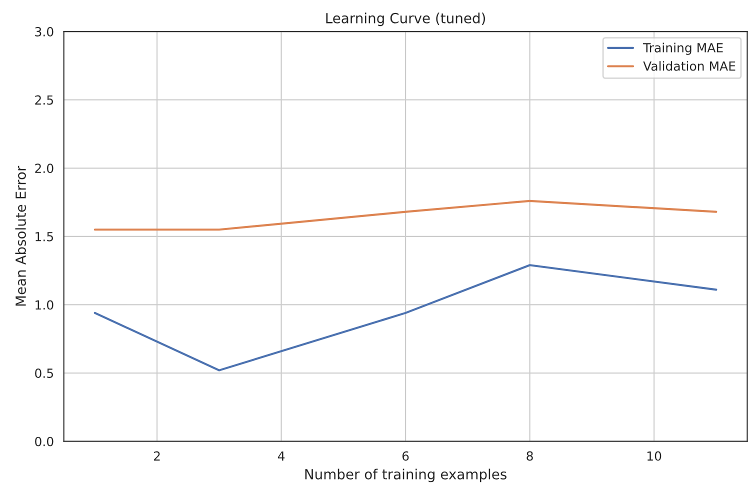 This screenshot has width=751, height=485. Describe the element at coordinates (689, 66) in the screenshot. I see `legend-label: Validation MAE` at that location.